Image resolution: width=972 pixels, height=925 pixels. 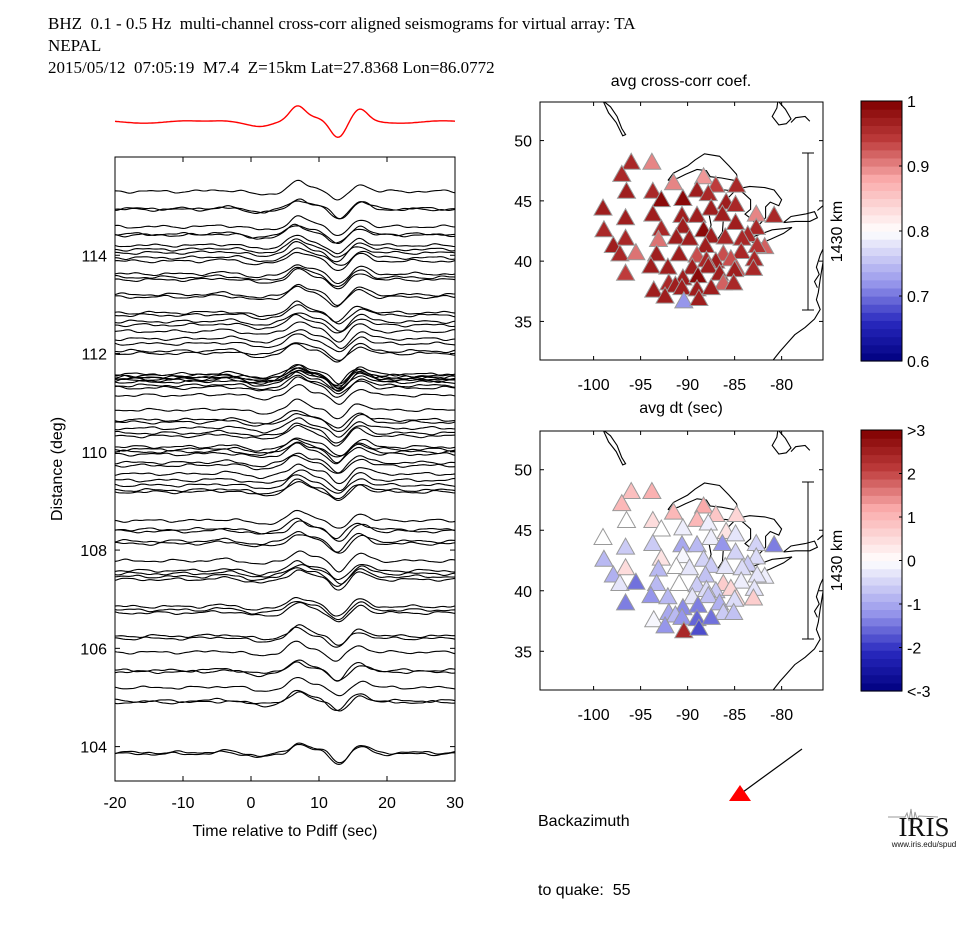 What do you see at coordinates (924, 844) in the screenshot?
I see `iris-logo-url: www.iris.edu/spud` at bounding box center [924, 844].